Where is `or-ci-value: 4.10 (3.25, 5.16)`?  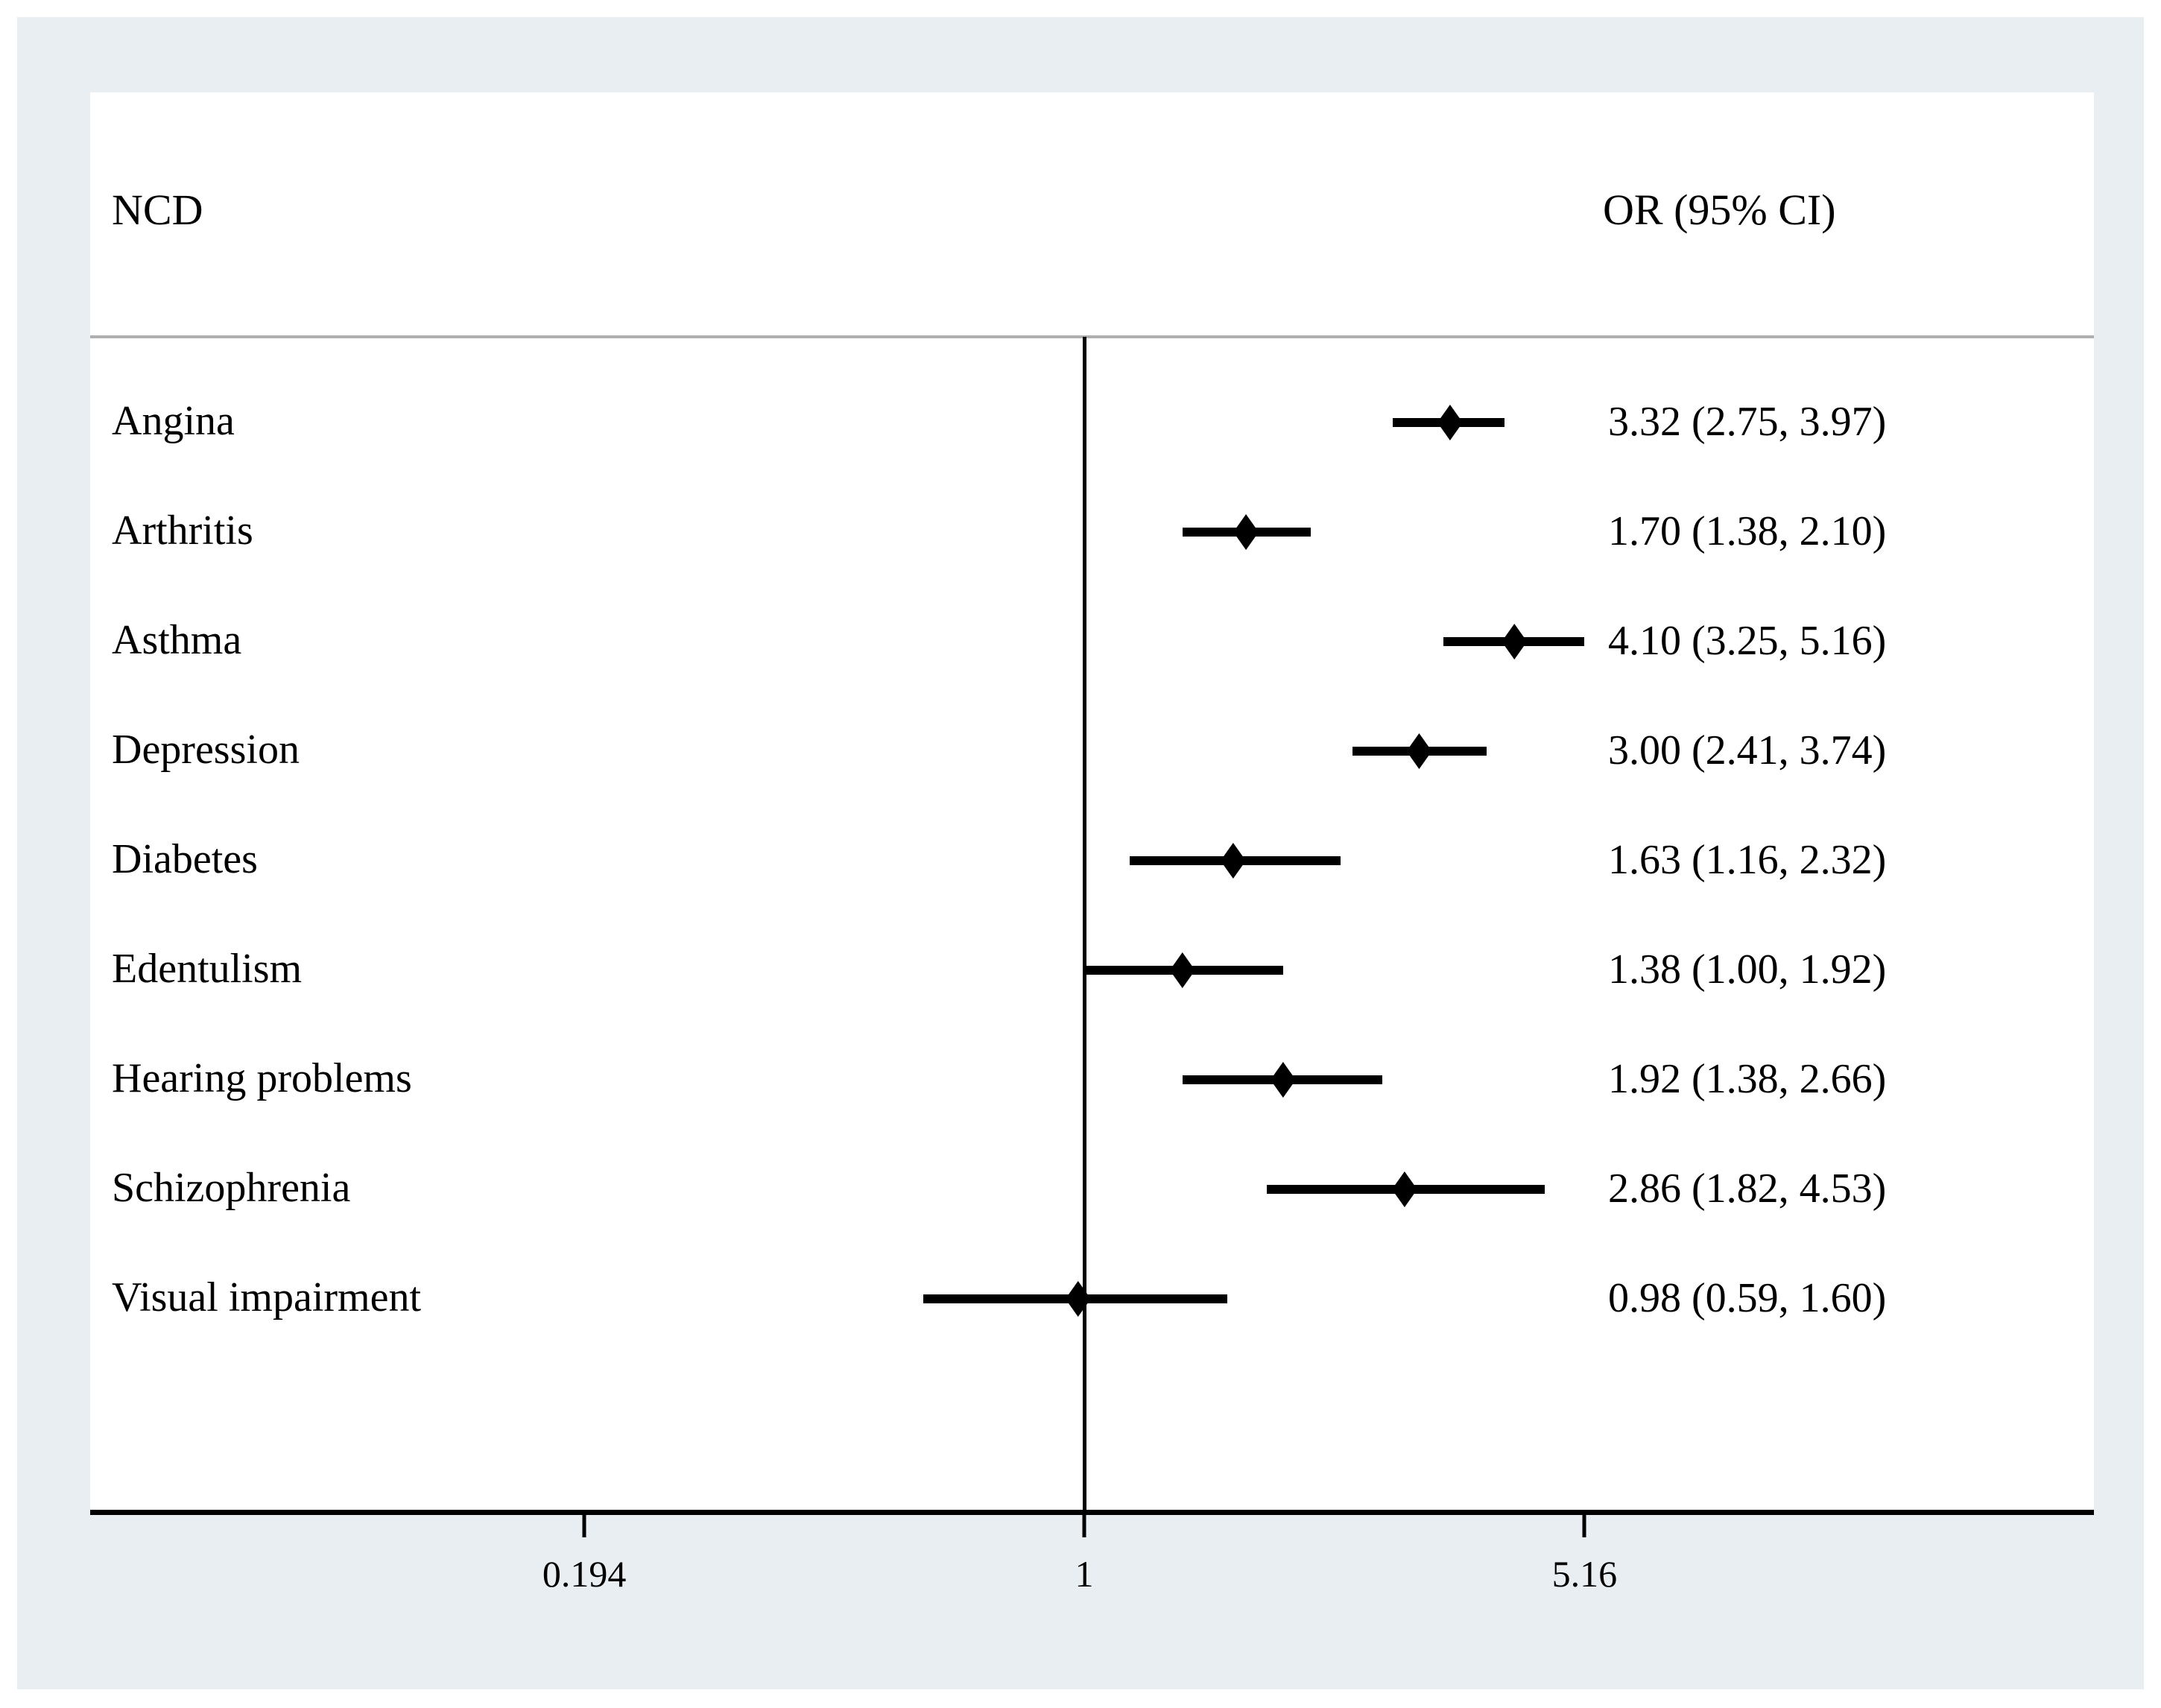
or-ci-value: 4.10 (3.25, 5.16) is located at coordinates (1747, 640).